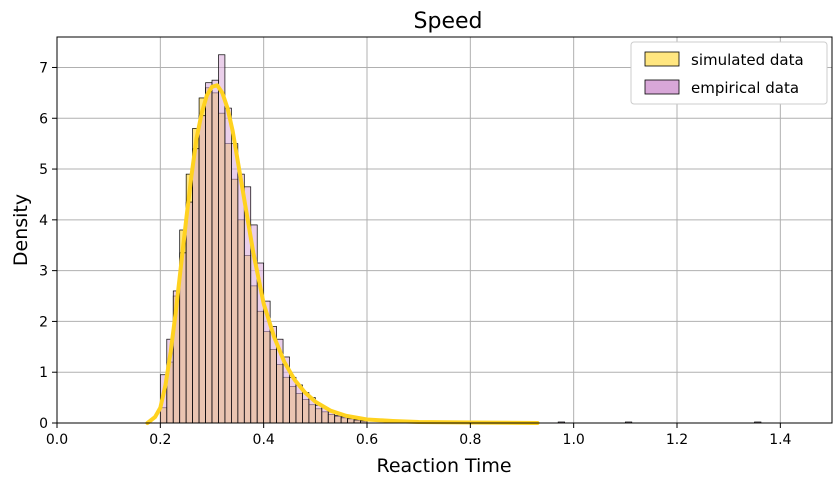 The height and width of the screenshot is (485, 840). I want to click on x-tick-label: 1.4, so click(780, 440).